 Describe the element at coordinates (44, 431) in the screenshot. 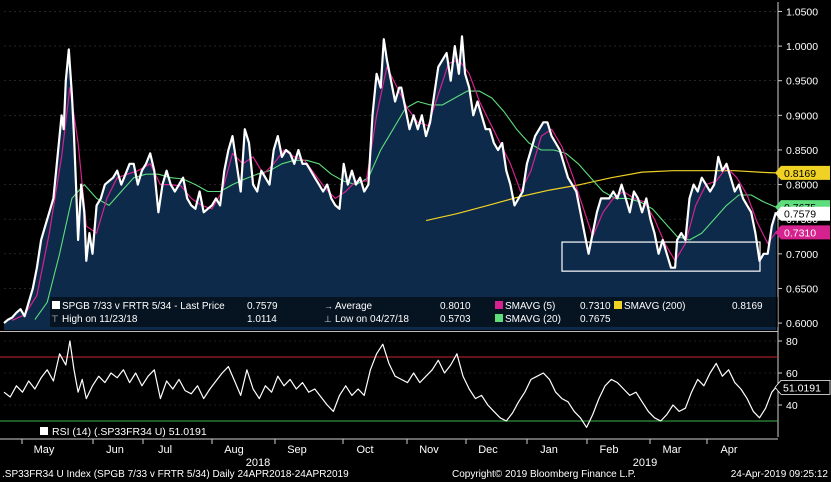

I see `rsi-legend-swatch` at that location.